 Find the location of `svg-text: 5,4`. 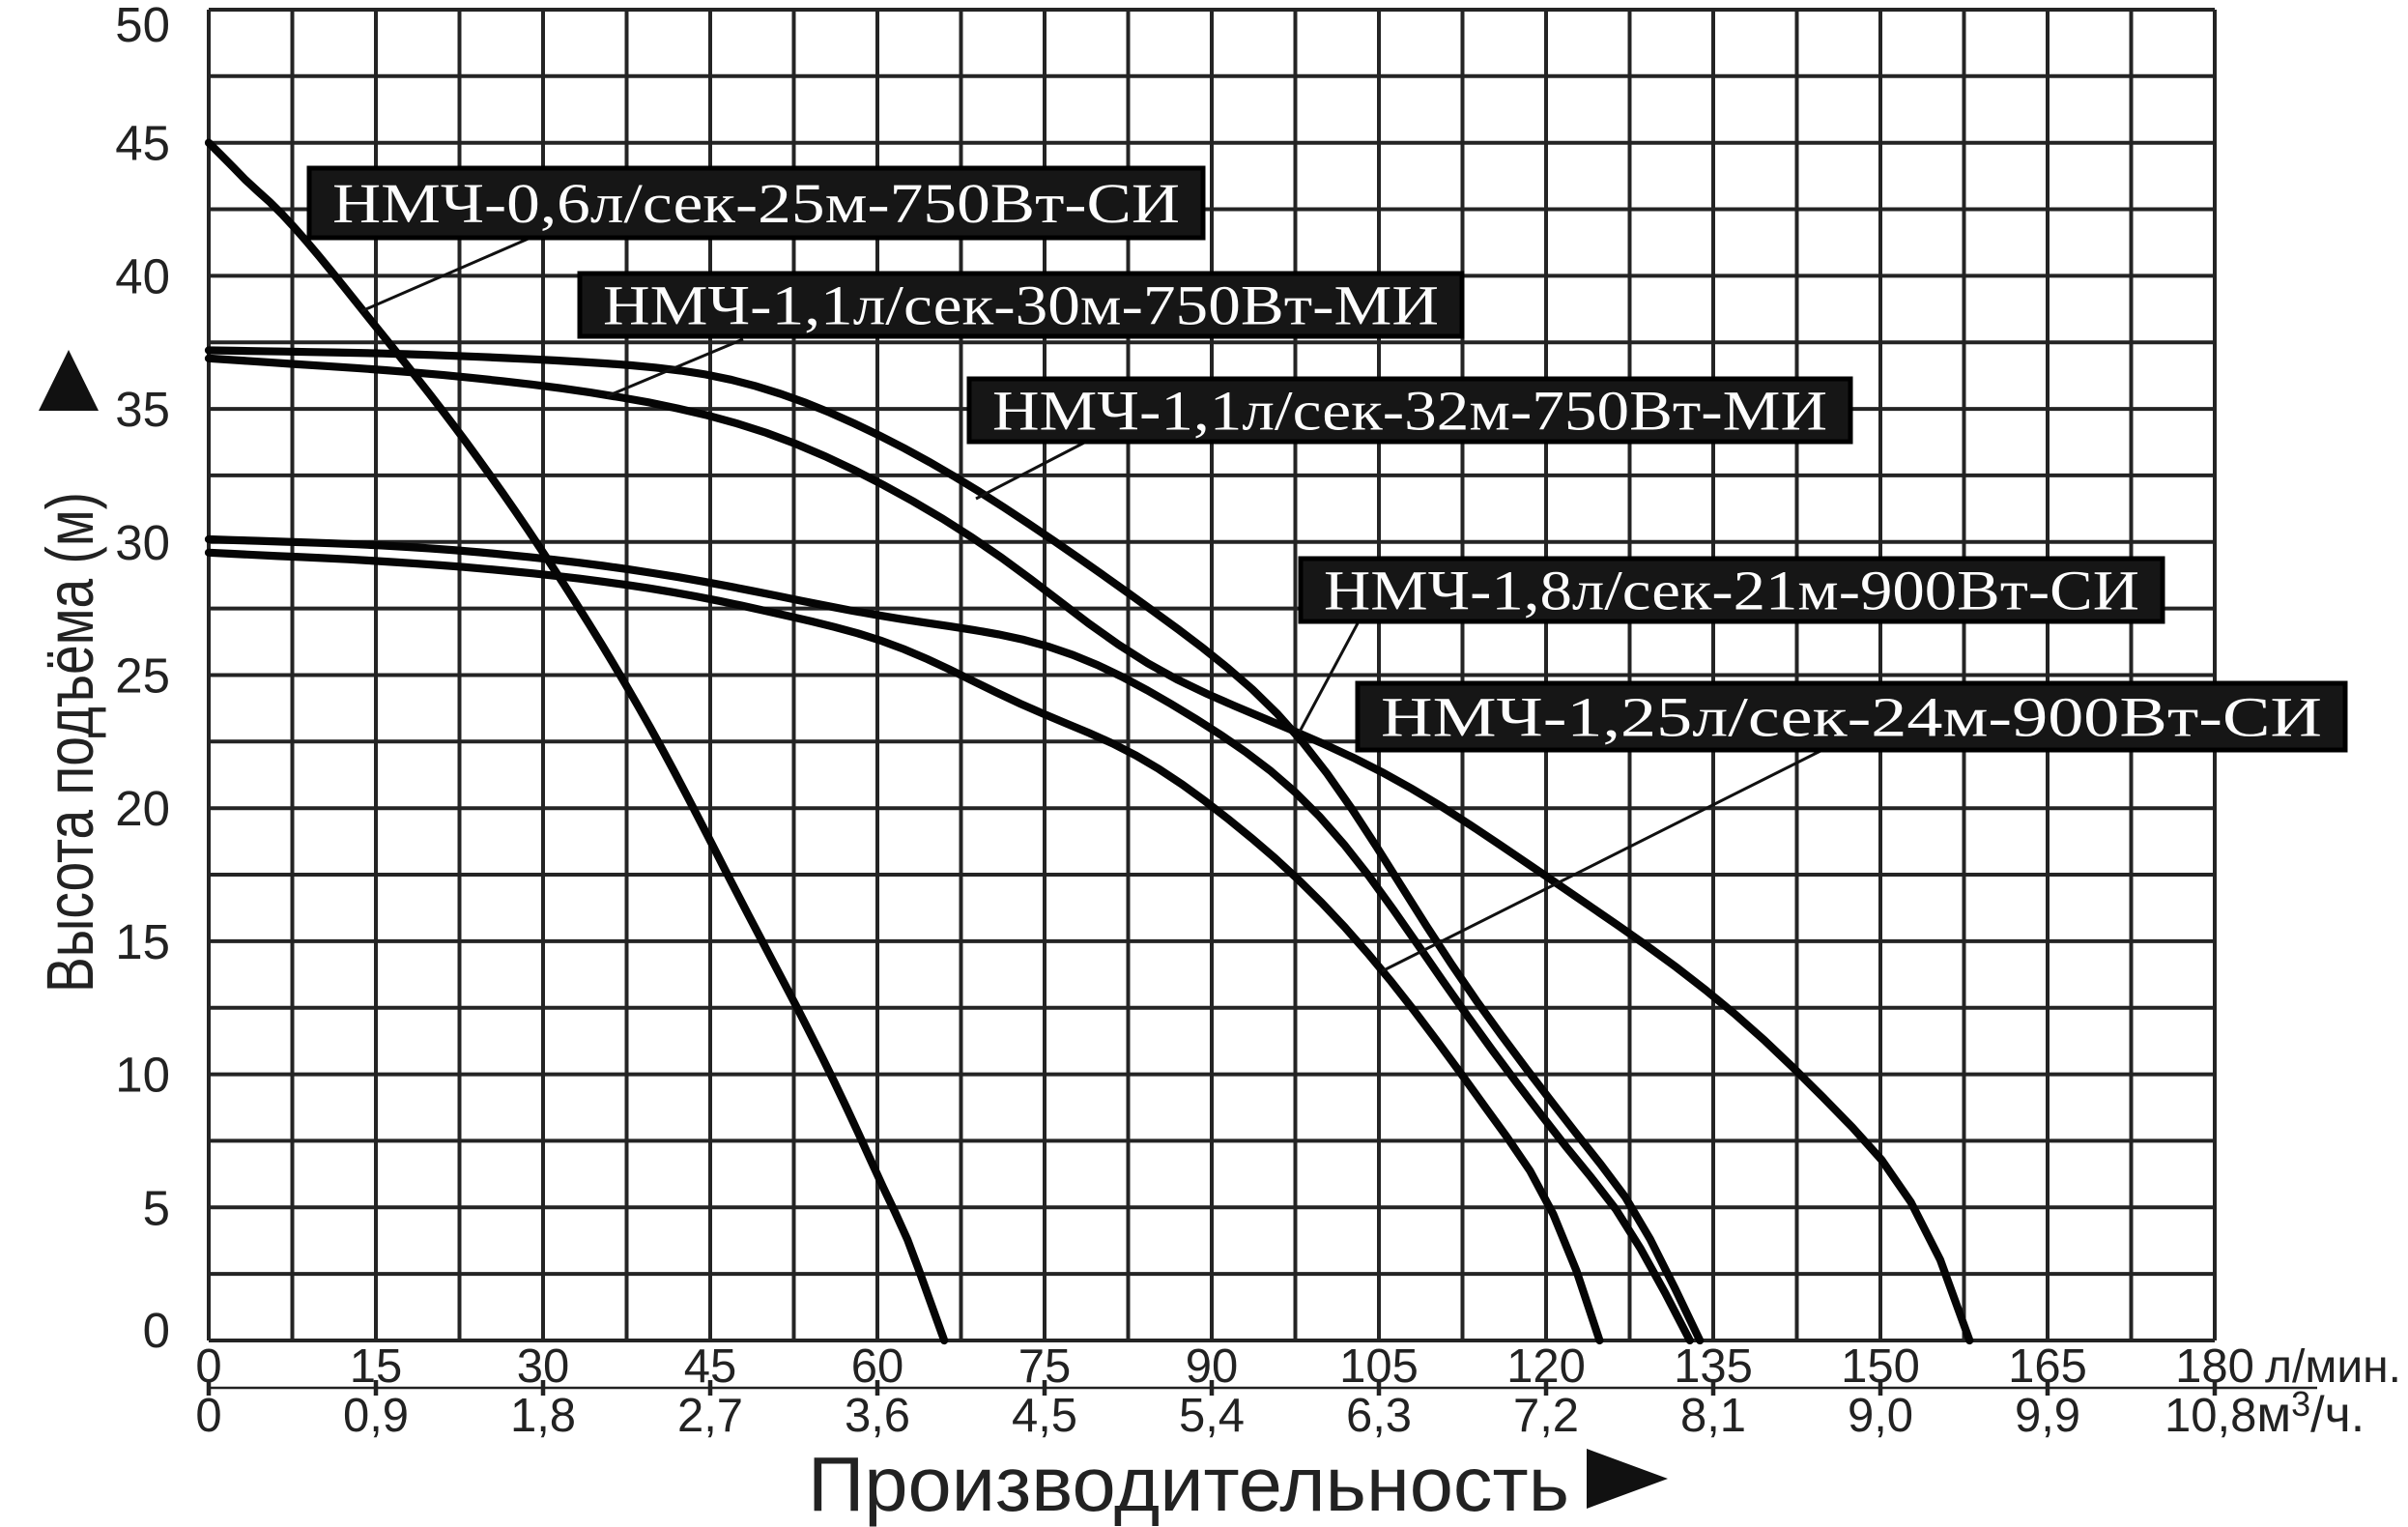

svg-text: 5,4 is located at coordinates (1212, 1416).